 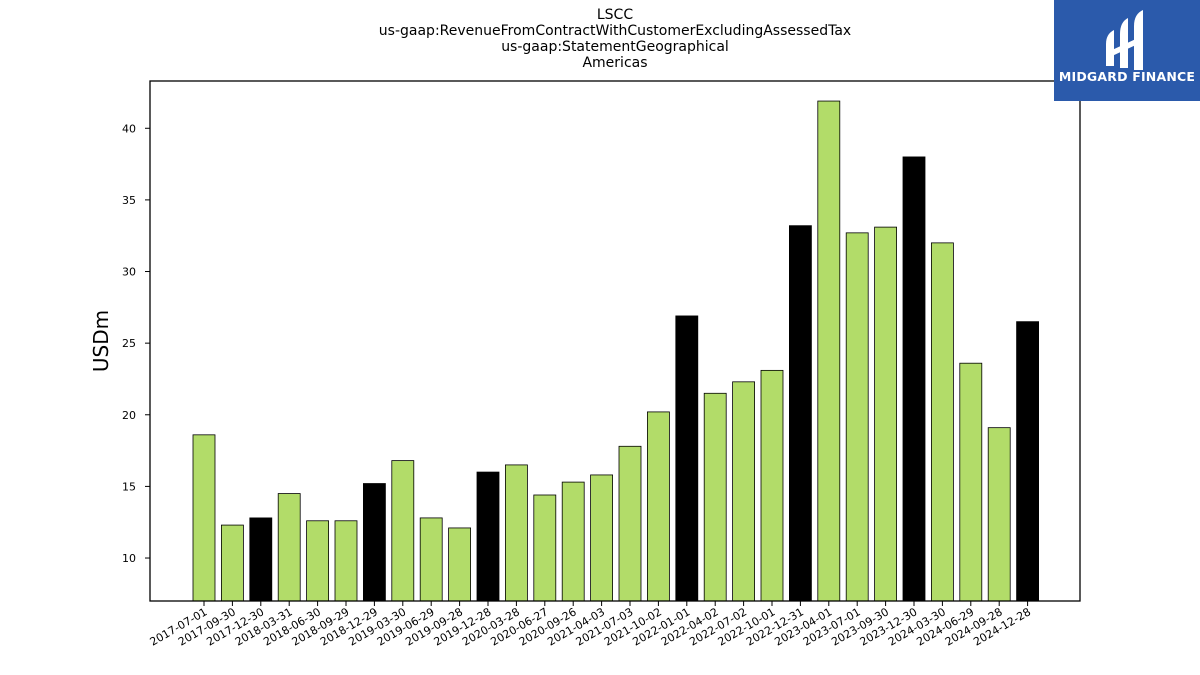 I want to click on midgard-finance-logo: MIDGARD FINANCE, so click(x=1127, y=50).